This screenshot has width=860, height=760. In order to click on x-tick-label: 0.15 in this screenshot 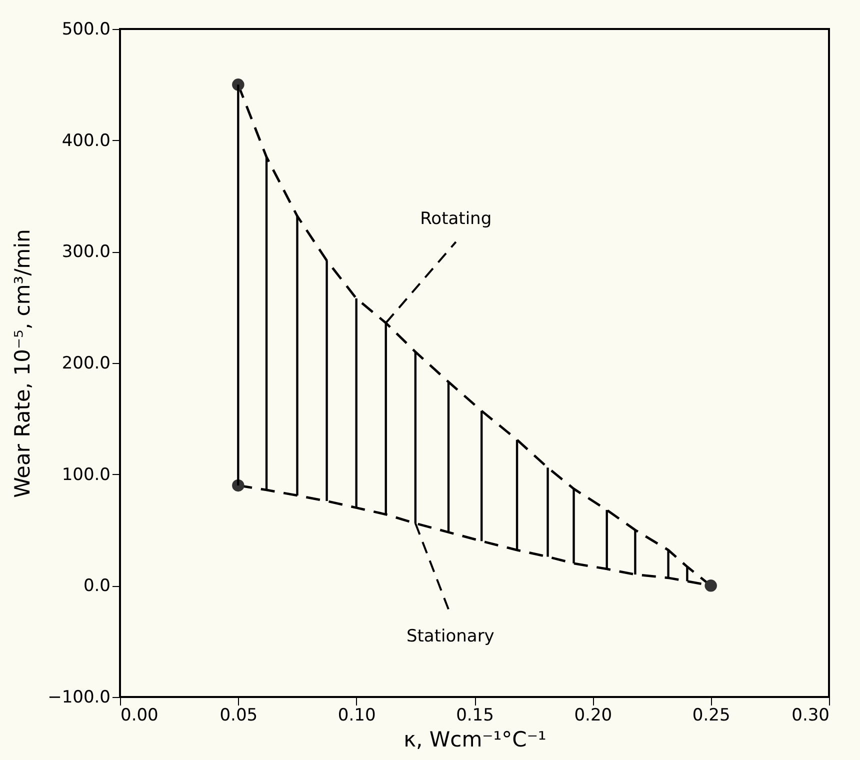, I will do `click(475, 716)`.